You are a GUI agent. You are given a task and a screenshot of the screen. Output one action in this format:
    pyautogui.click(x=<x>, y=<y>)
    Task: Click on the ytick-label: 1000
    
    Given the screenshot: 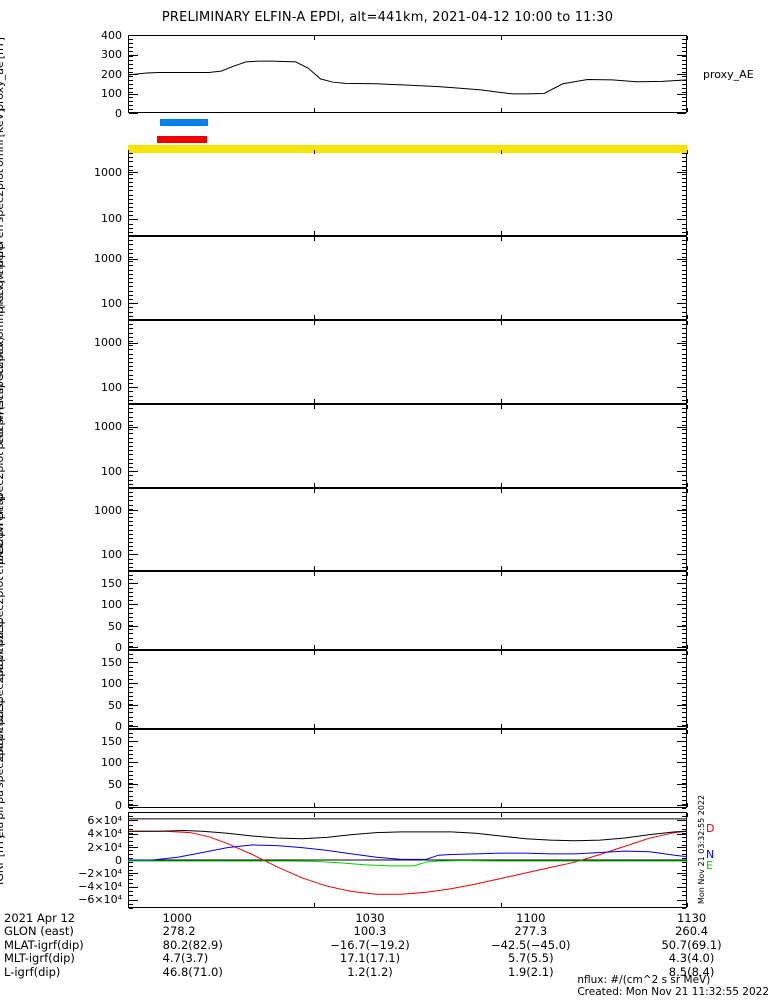 What is the action you would take?
    pyautogui.click(x=108, y=510)
    